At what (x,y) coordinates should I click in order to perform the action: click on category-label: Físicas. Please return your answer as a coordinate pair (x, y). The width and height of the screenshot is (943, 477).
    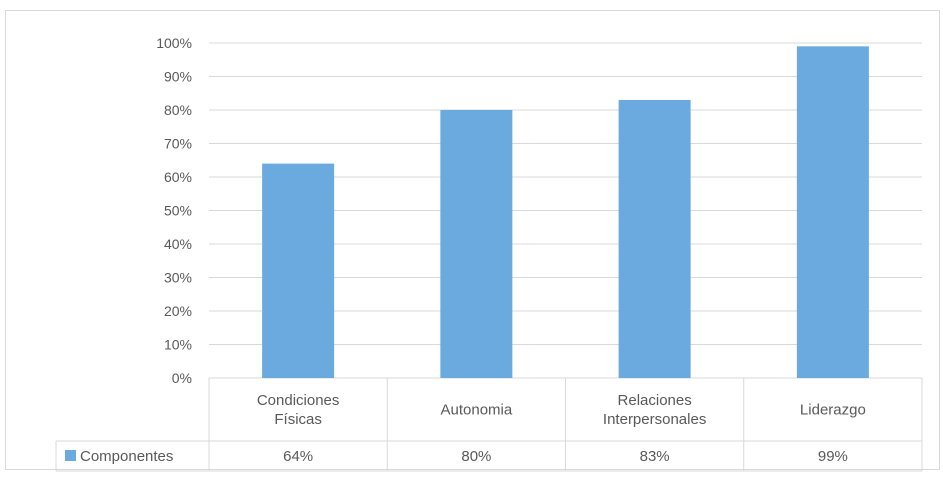
    Looking at the image, I should click on (298, 419).